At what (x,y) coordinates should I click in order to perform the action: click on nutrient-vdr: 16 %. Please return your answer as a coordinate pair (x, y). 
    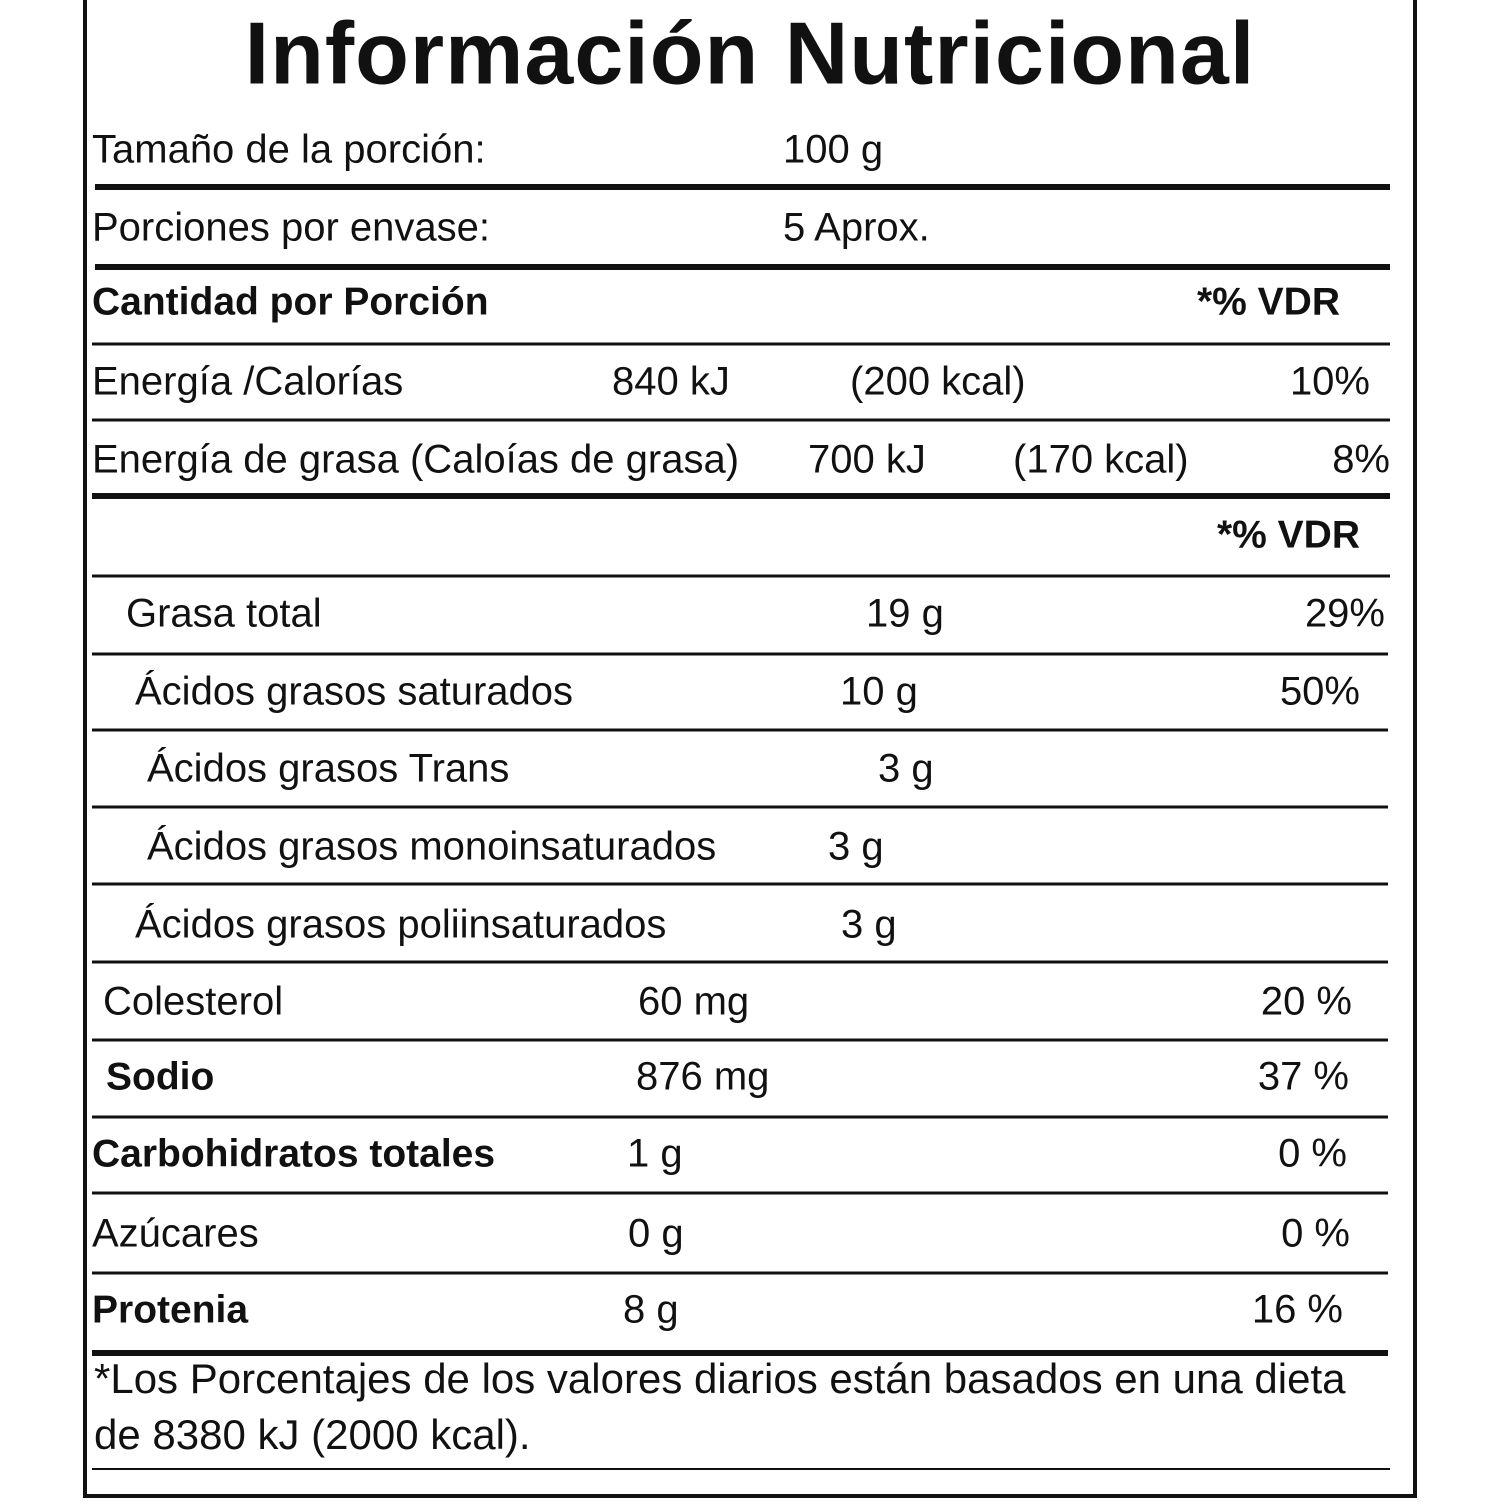
    Looking at the image, I should click on (1297, 1310).